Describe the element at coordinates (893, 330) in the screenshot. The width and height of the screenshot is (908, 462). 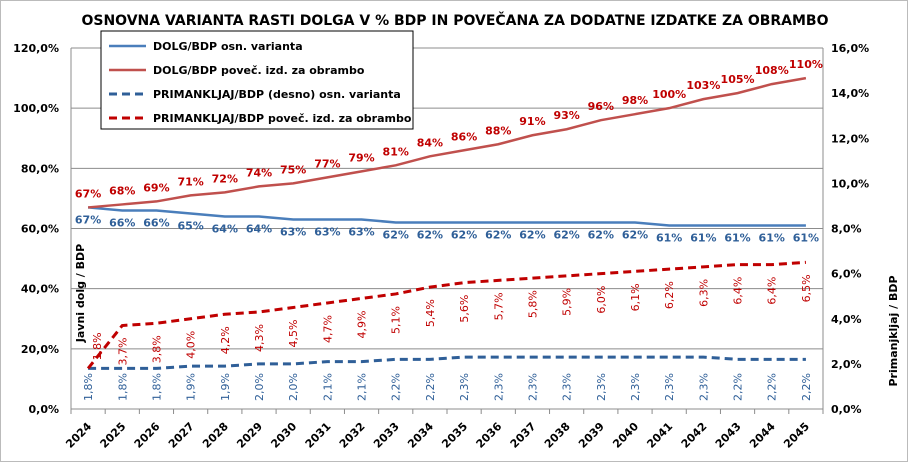
I see `y2-axis-title: Primanjkljaj / BDP` at that location.